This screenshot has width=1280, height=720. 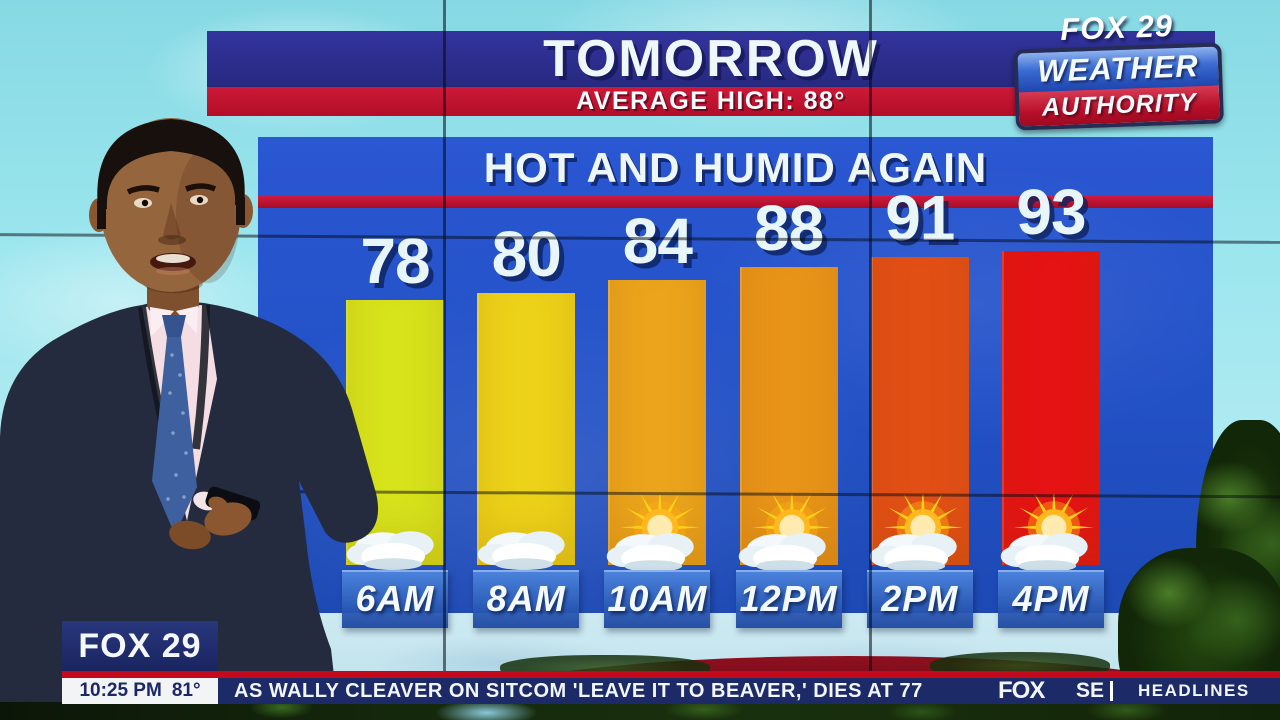 What do you see at coordinates (140, 646) in the screenshot?
I see `station-bug: FOX 29` at bounding box center [140, 646].